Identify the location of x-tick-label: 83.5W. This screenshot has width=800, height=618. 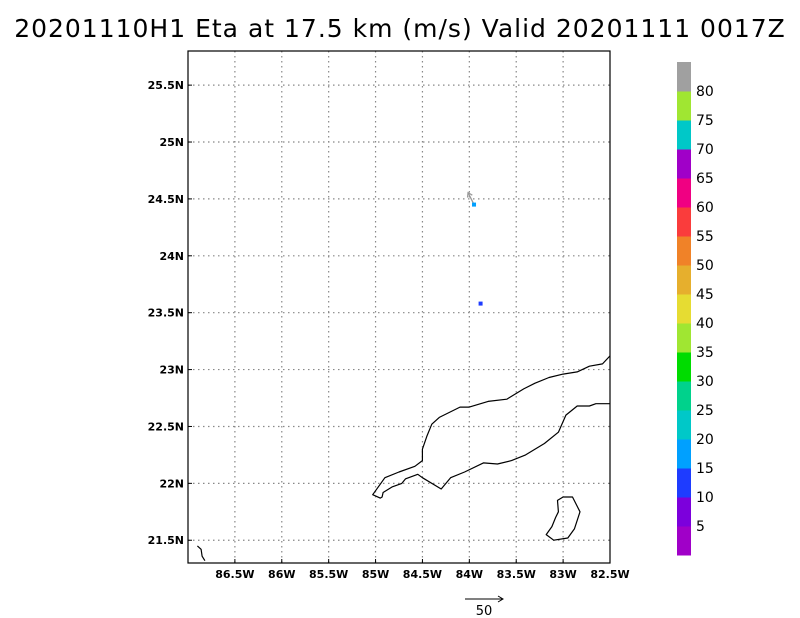
(516, 574).